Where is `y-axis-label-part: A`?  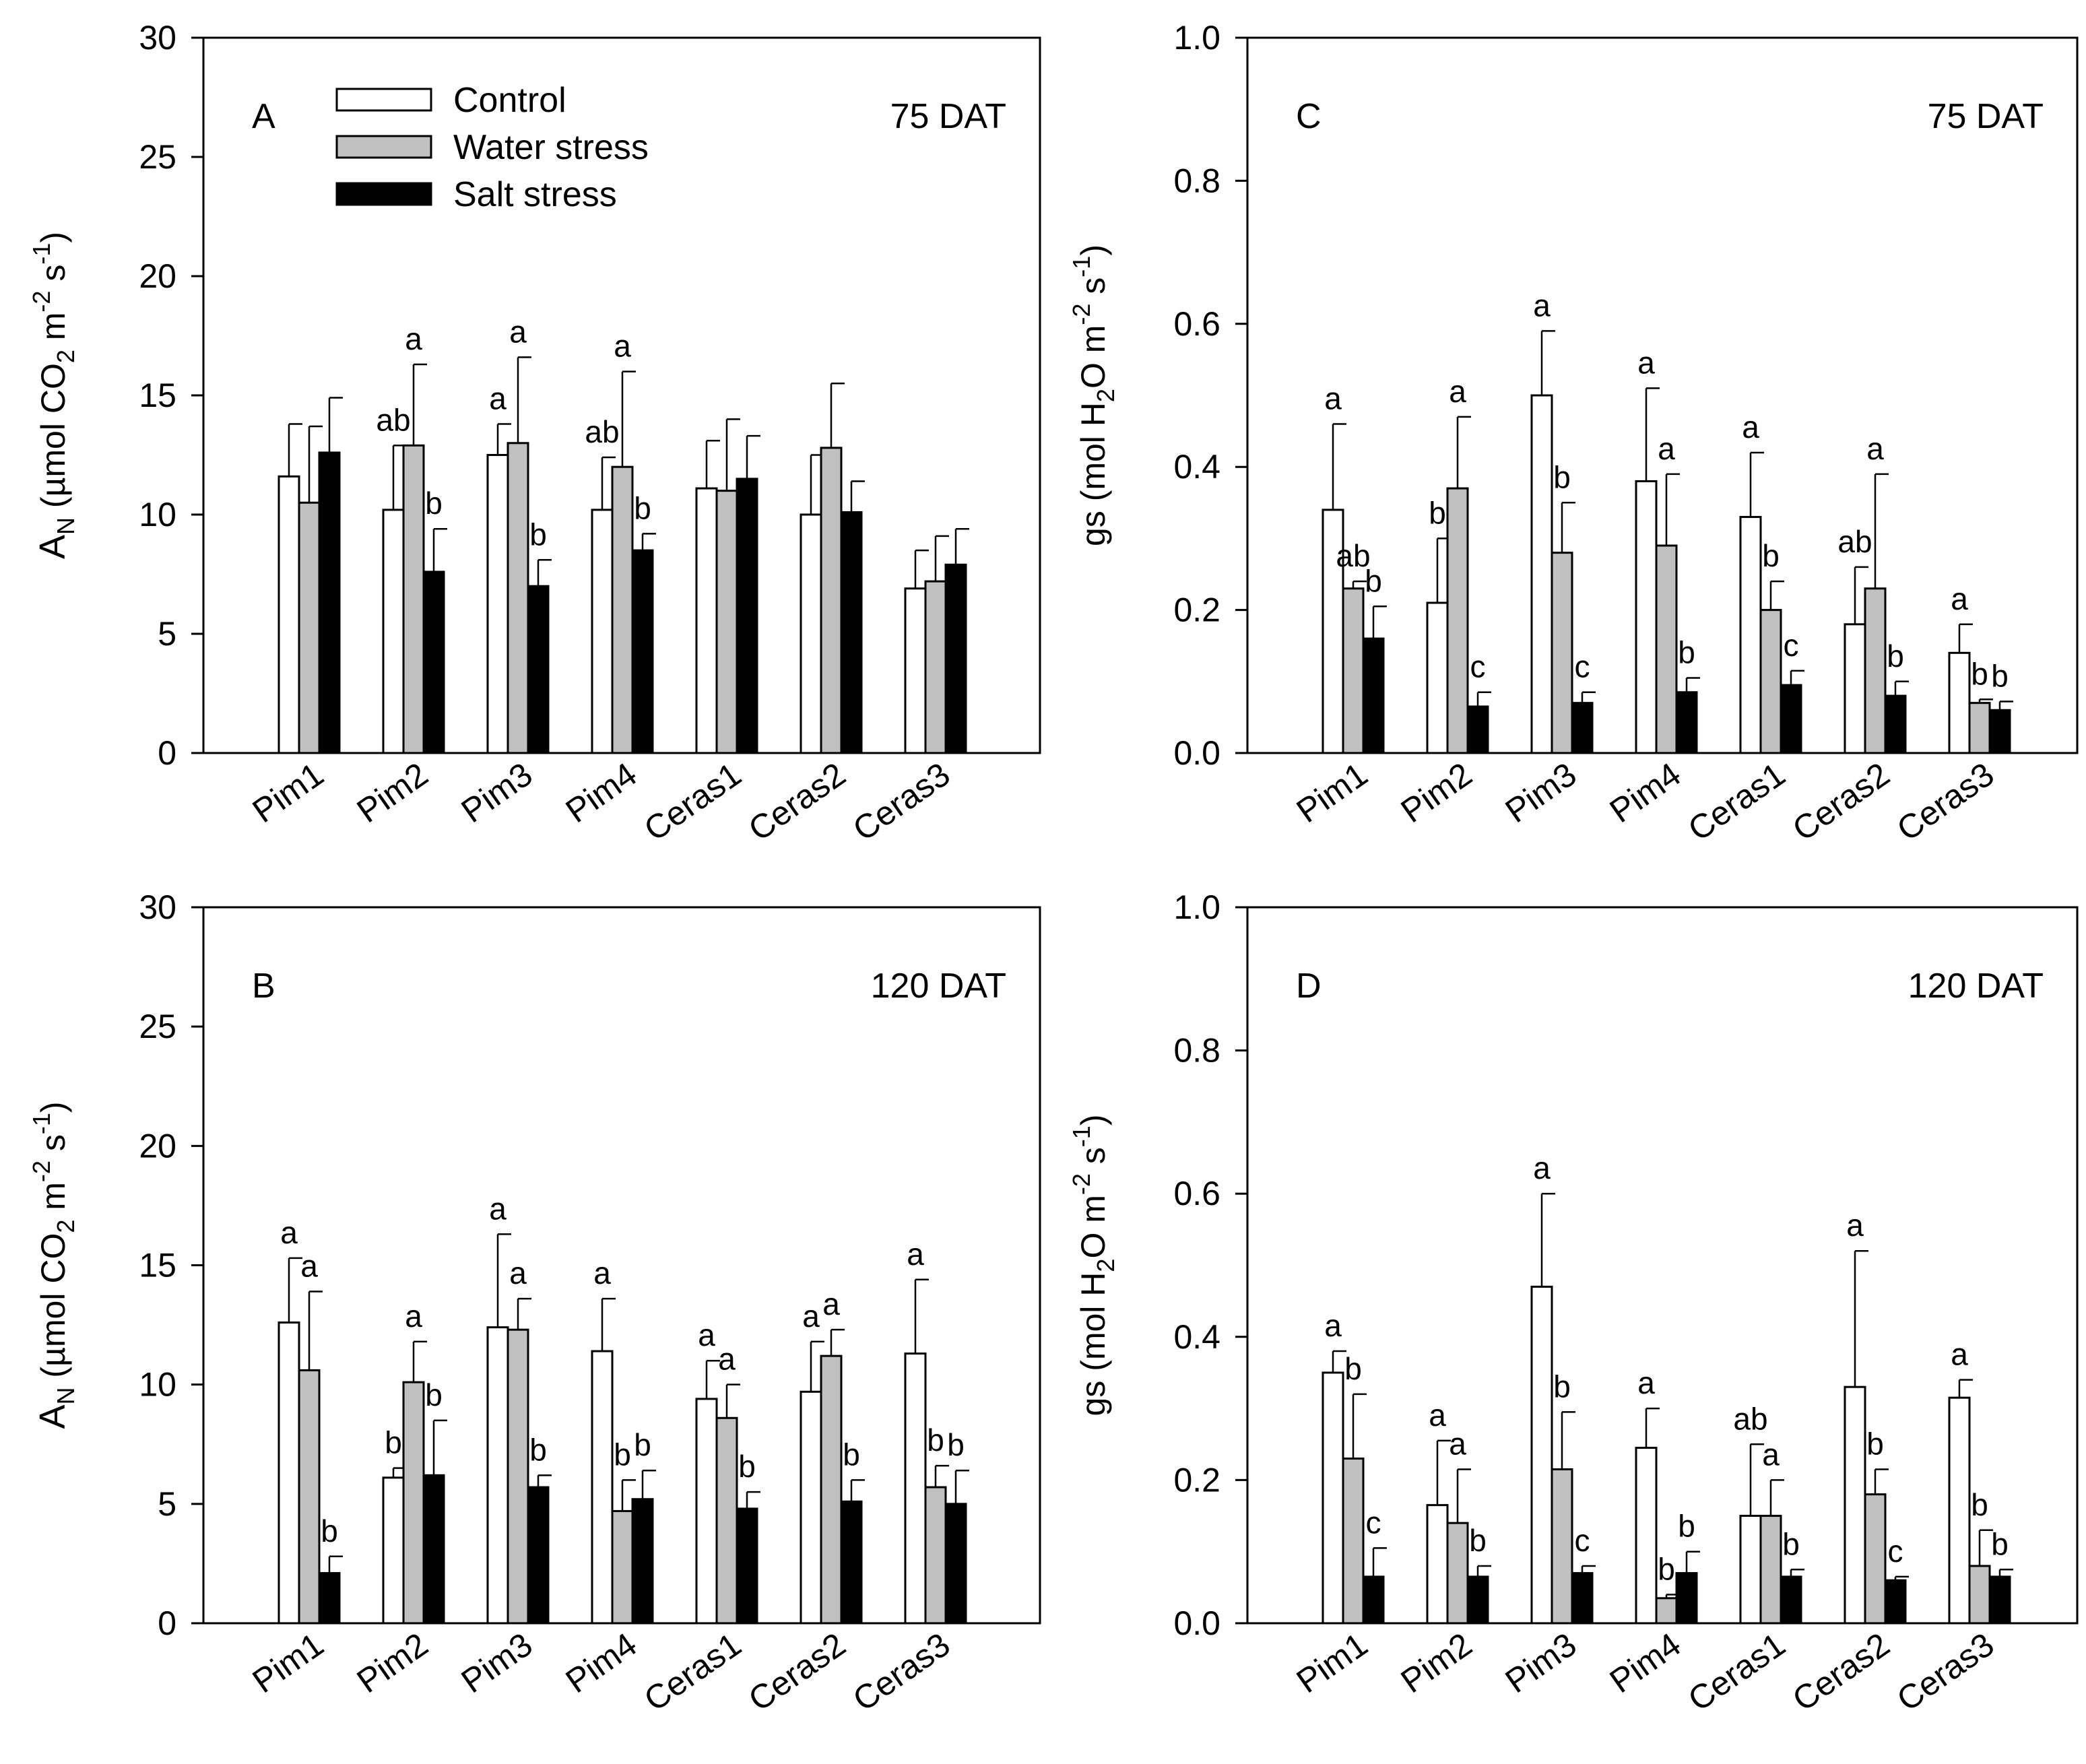 y-axis-label-part: A is located at coordinates (52, 547).